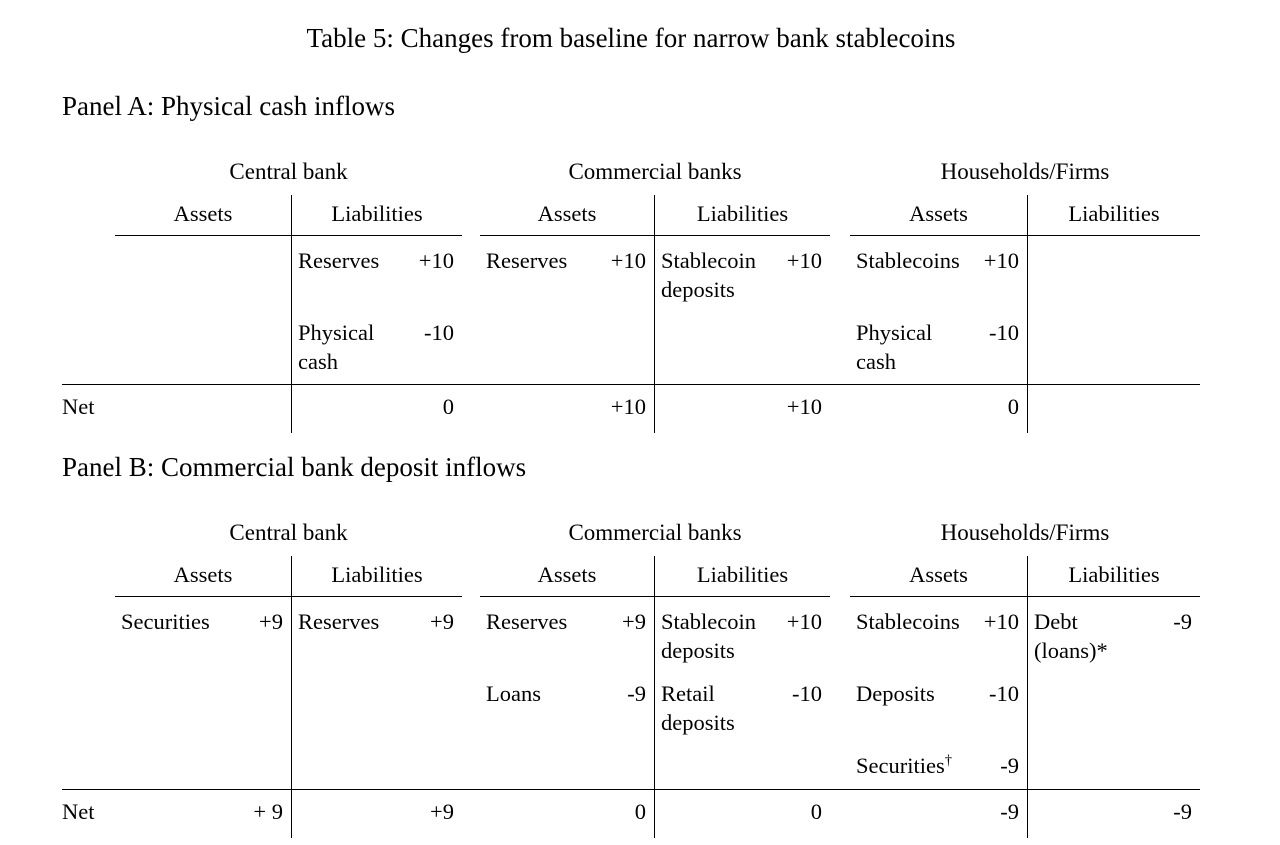  What do you see at coordinates (228, 105) in the screenshot?
I see `panel-a-heading: Panel A: Physical cash inflows` at bounding box center [228, 105].